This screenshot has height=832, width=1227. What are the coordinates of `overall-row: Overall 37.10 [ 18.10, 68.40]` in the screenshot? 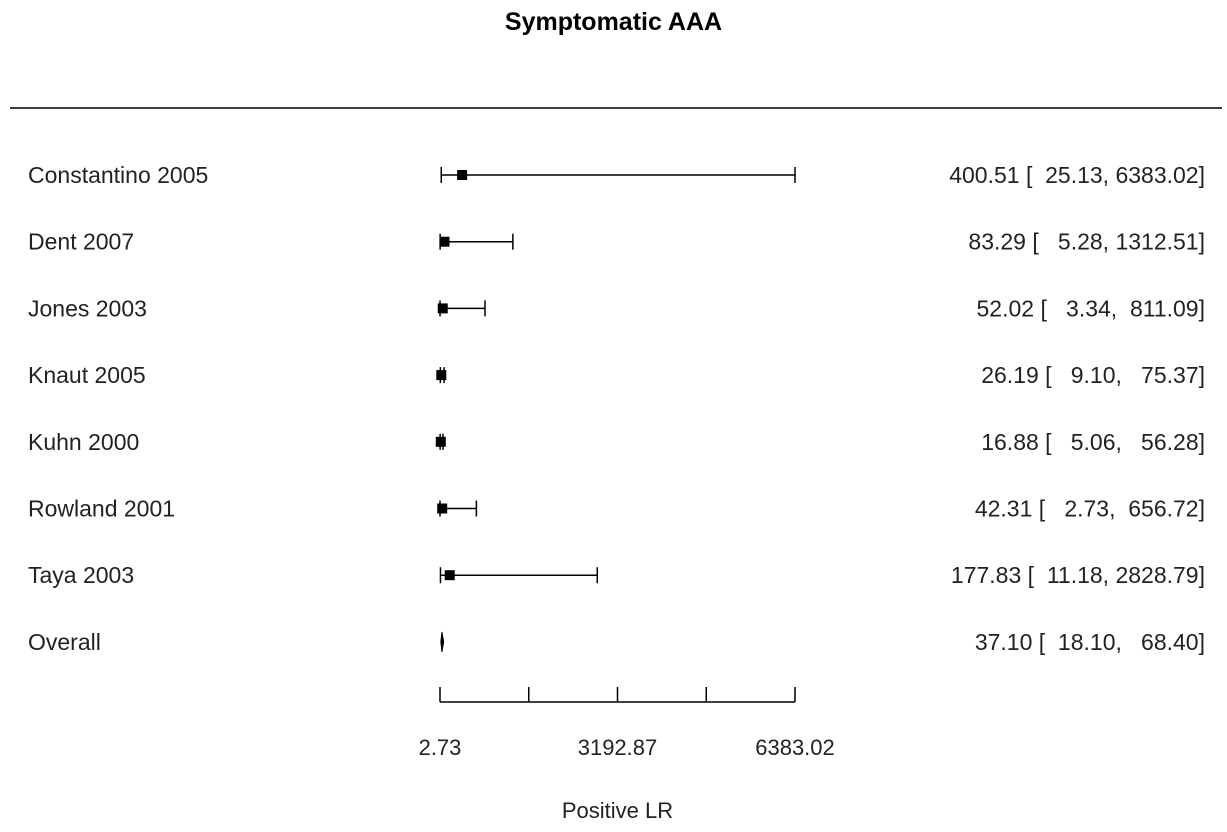 It's located at (616, 642).